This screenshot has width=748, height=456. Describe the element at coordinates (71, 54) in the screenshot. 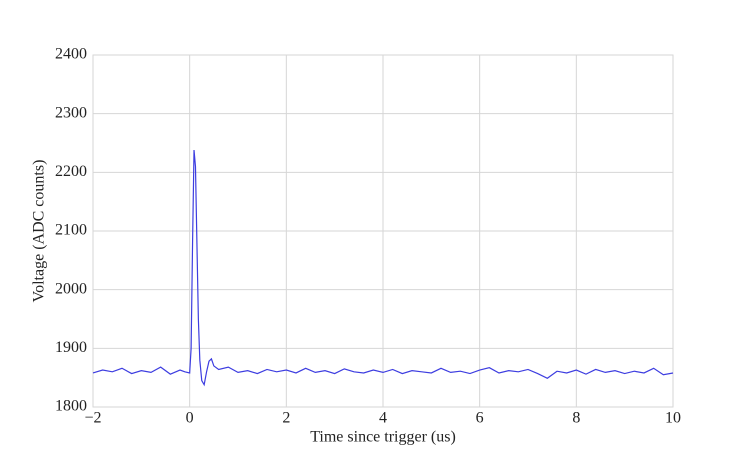

I see `y-tick-label: 2400` at that location.